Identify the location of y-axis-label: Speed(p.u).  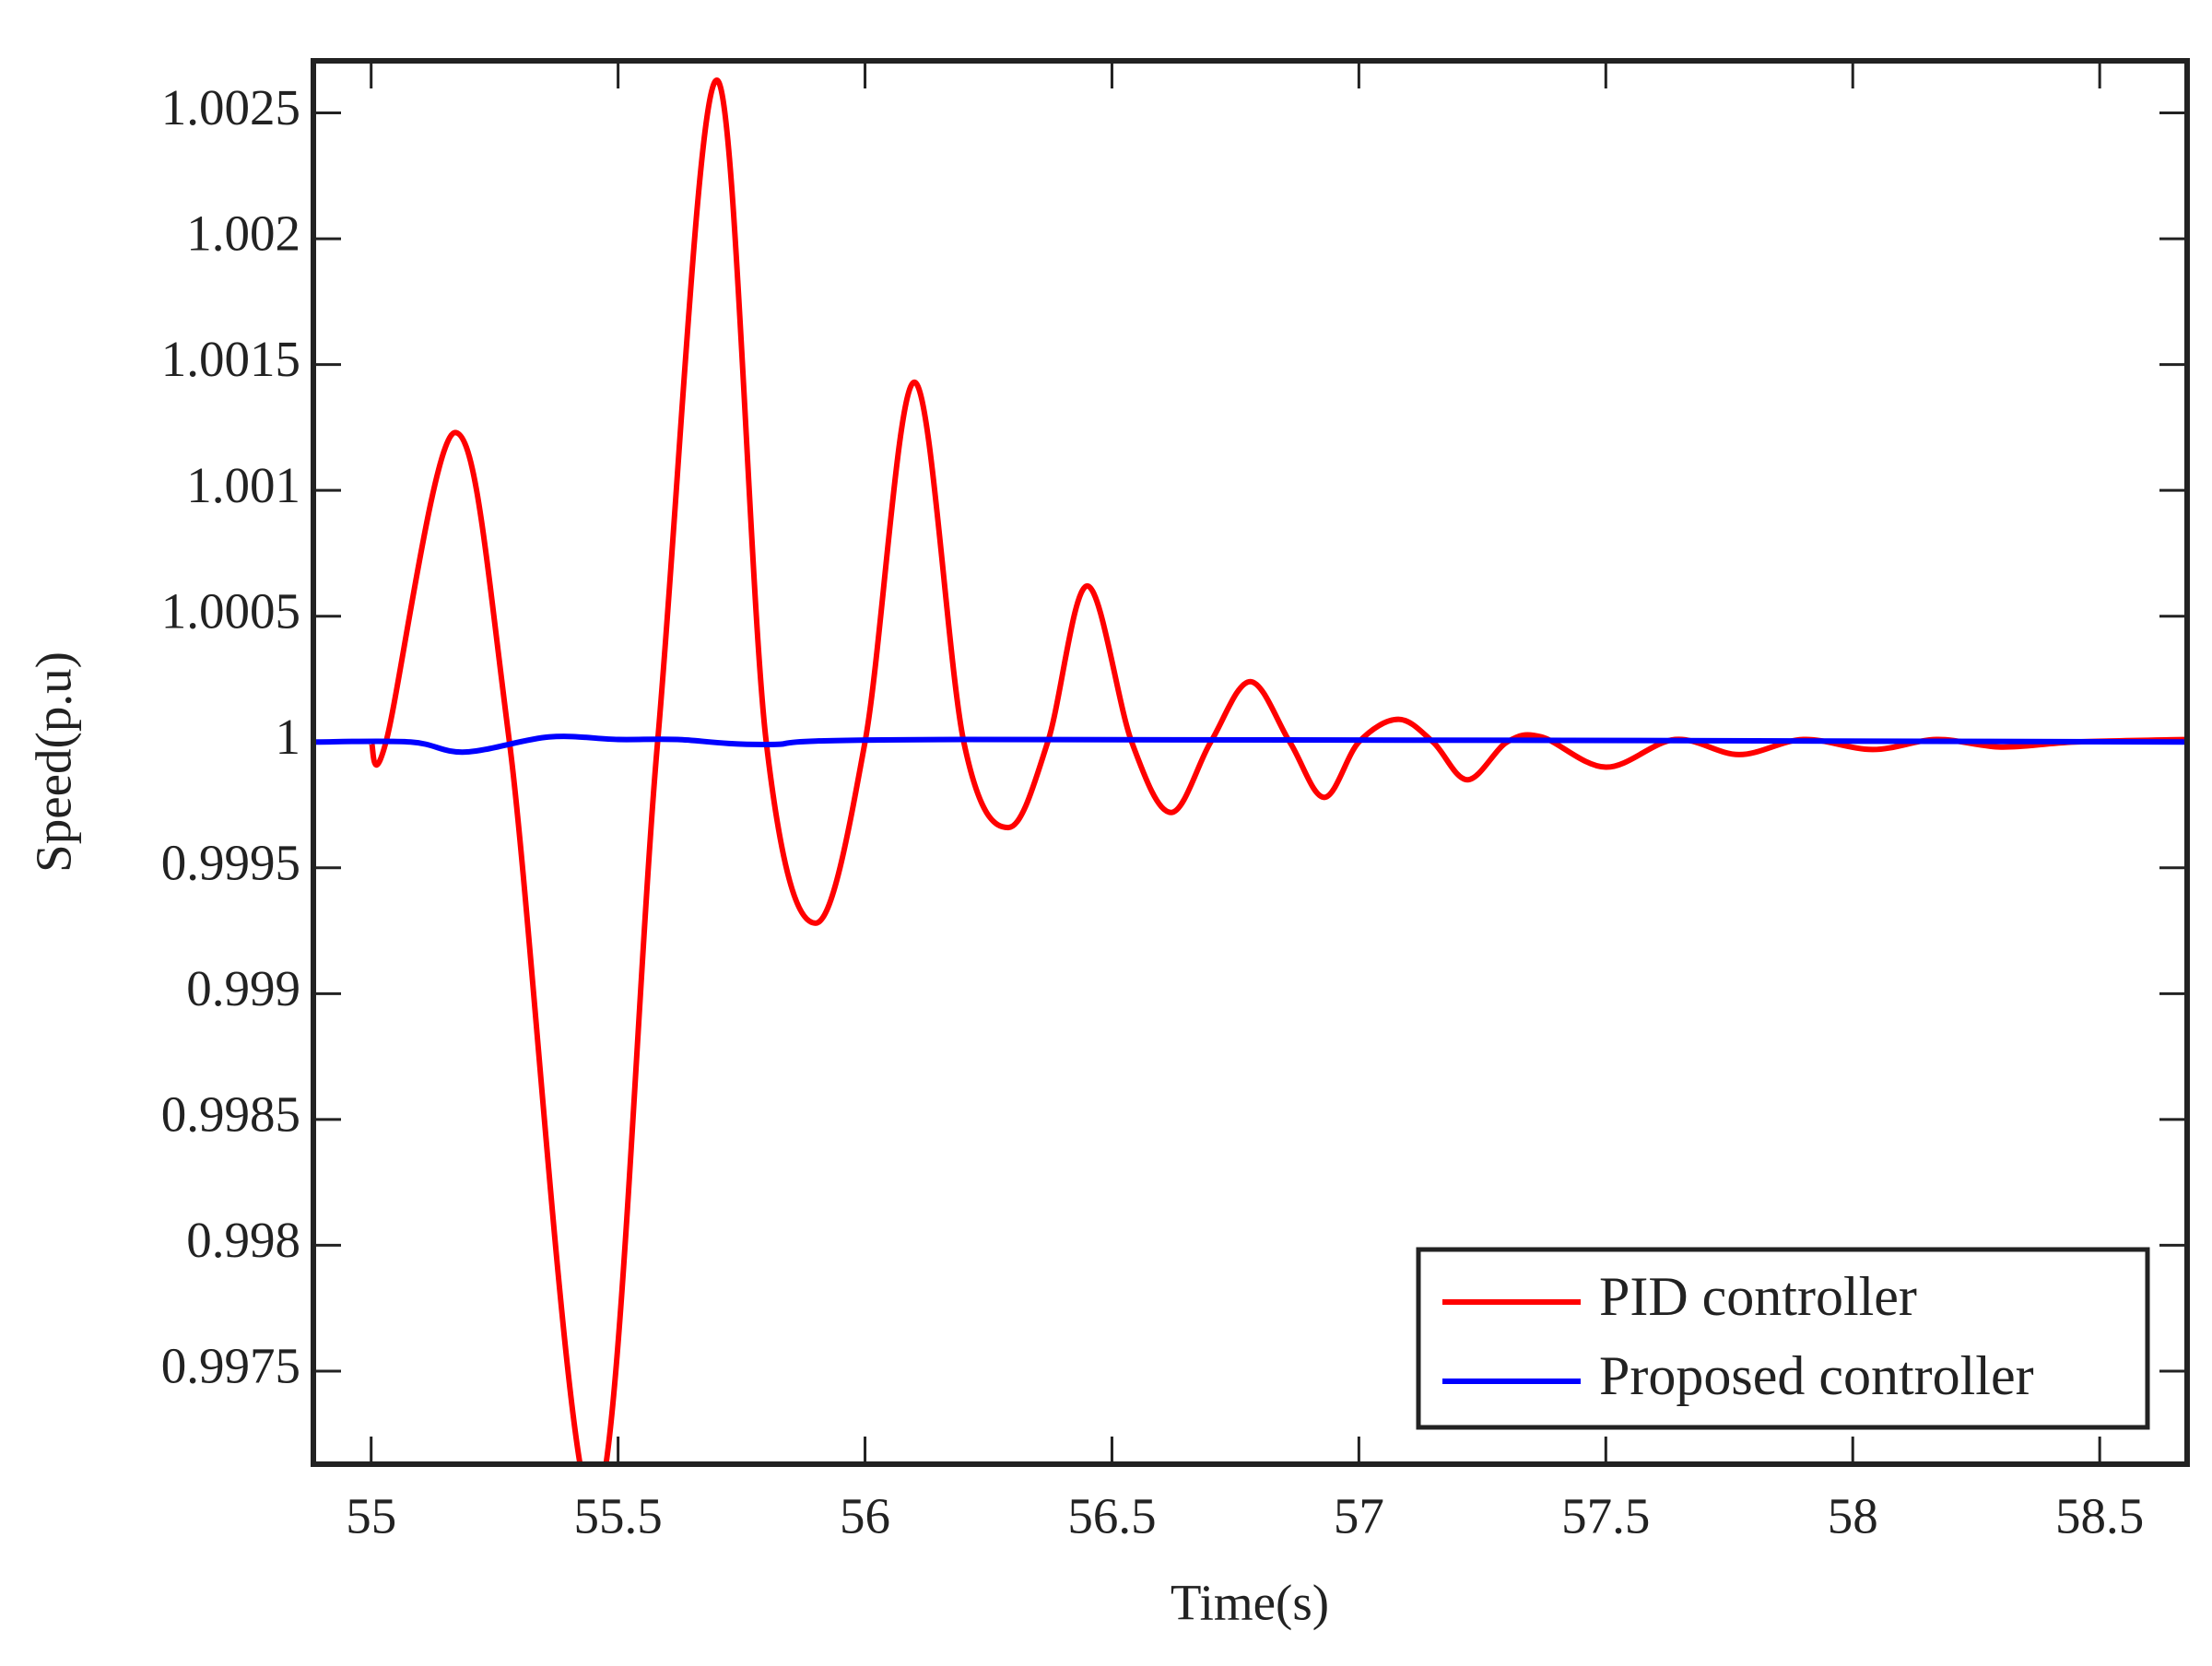
(54, 762).